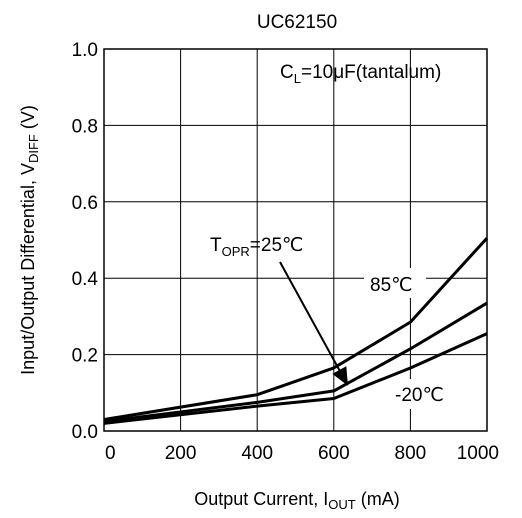 This screenshot has height=518, width=522. I want to click on x-tick-labels: 0 200 400 600 800 1000, so click(302, 453).